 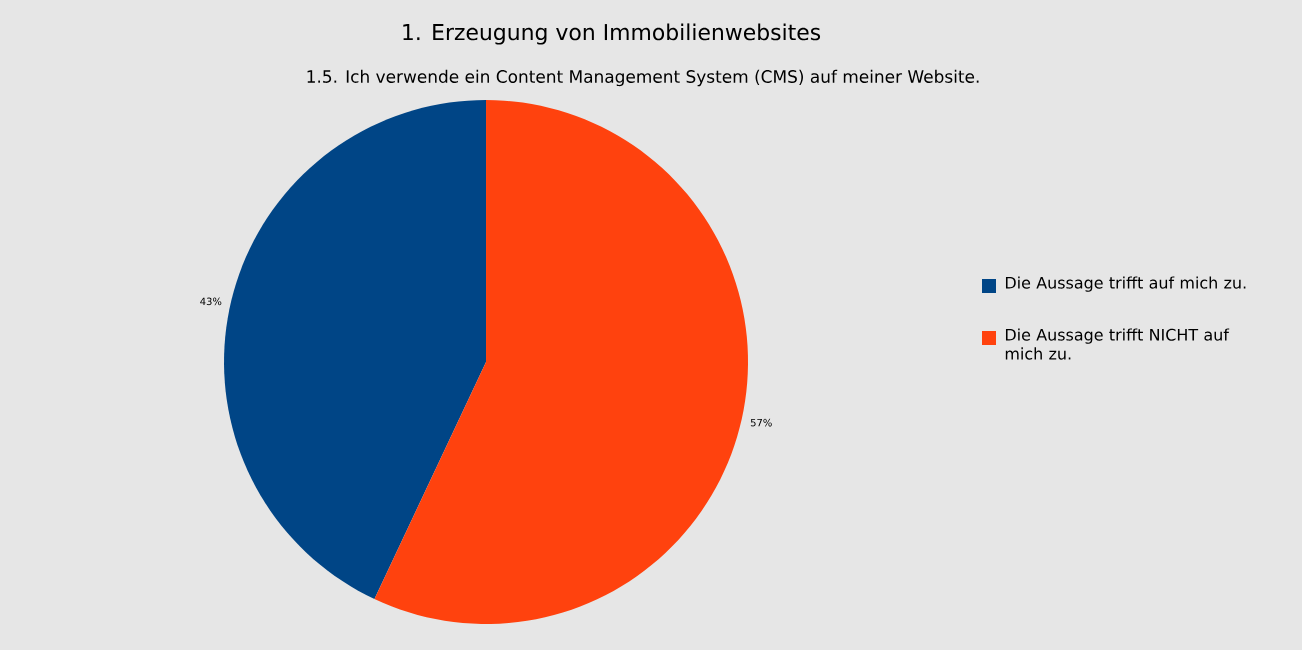 I want to click on chart-title: 1. Erzeugung von Immobilienwebsites, so click(x=612, y=34).